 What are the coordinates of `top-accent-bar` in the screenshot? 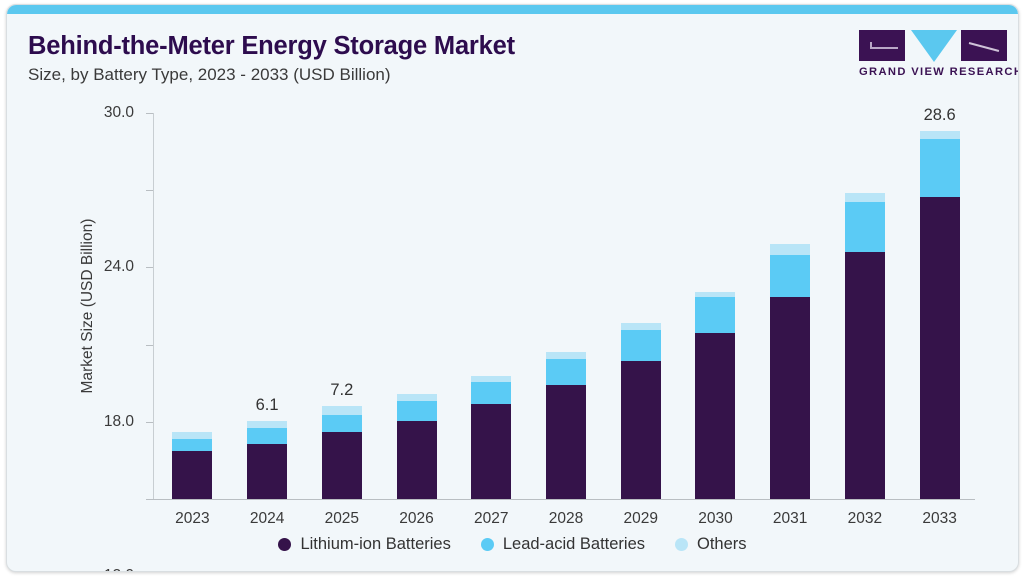 It's located at (512, 9).